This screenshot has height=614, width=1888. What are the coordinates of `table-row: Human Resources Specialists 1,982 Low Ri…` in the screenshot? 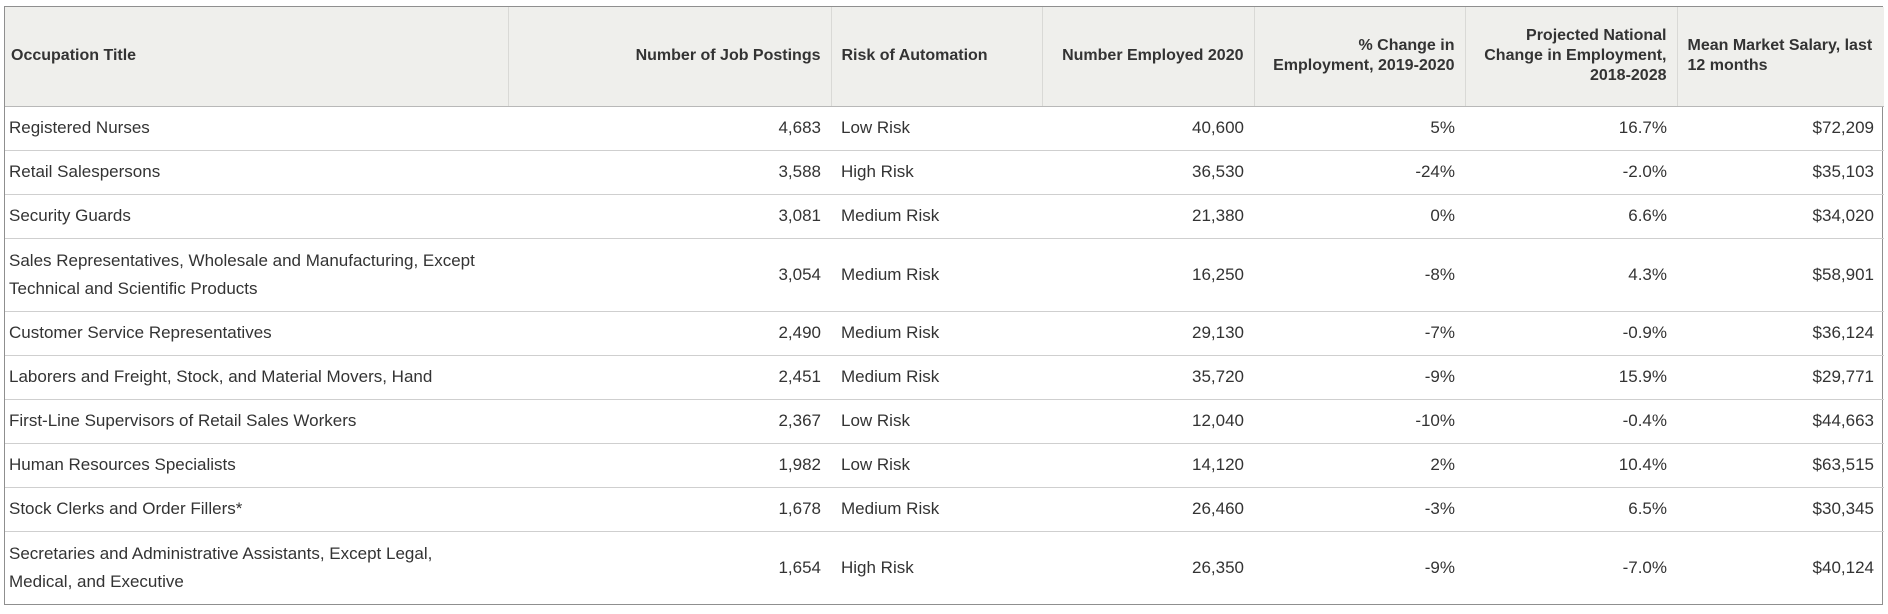 It's located at (944, 465).